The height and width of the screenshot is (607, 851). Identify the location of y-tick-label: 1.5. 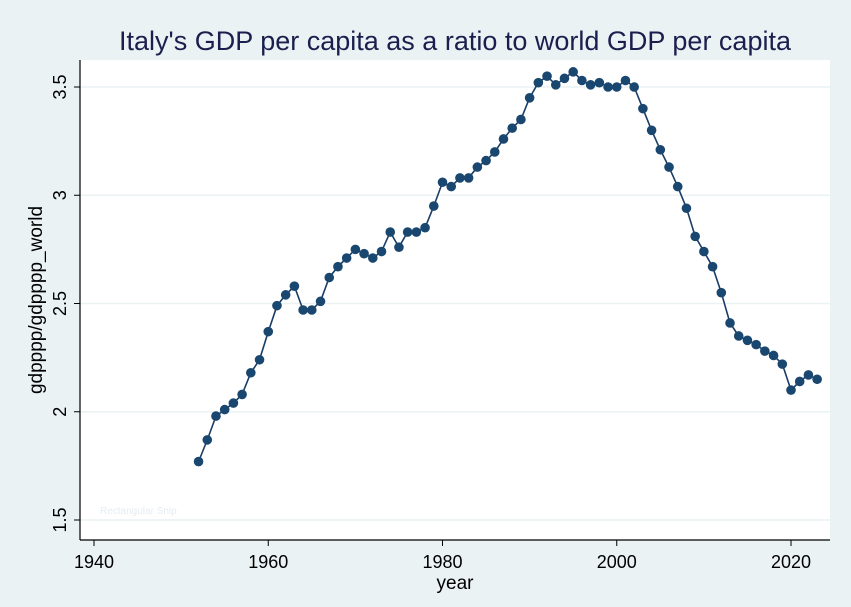
(60, 519).